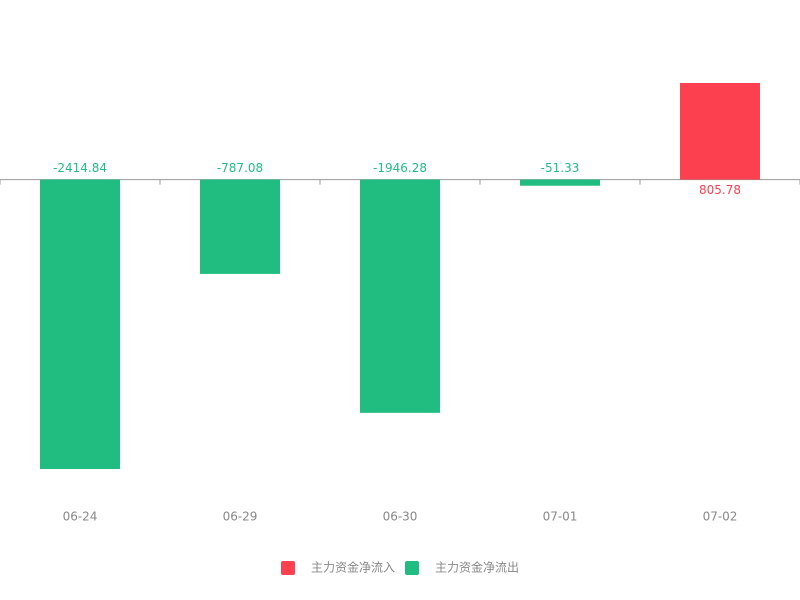 The width and height of the screenshot is (800, 600). Describe the element at coordinates (477, 567) in the screenshot. I see `legend-label: 主力资金净流出` at that location.